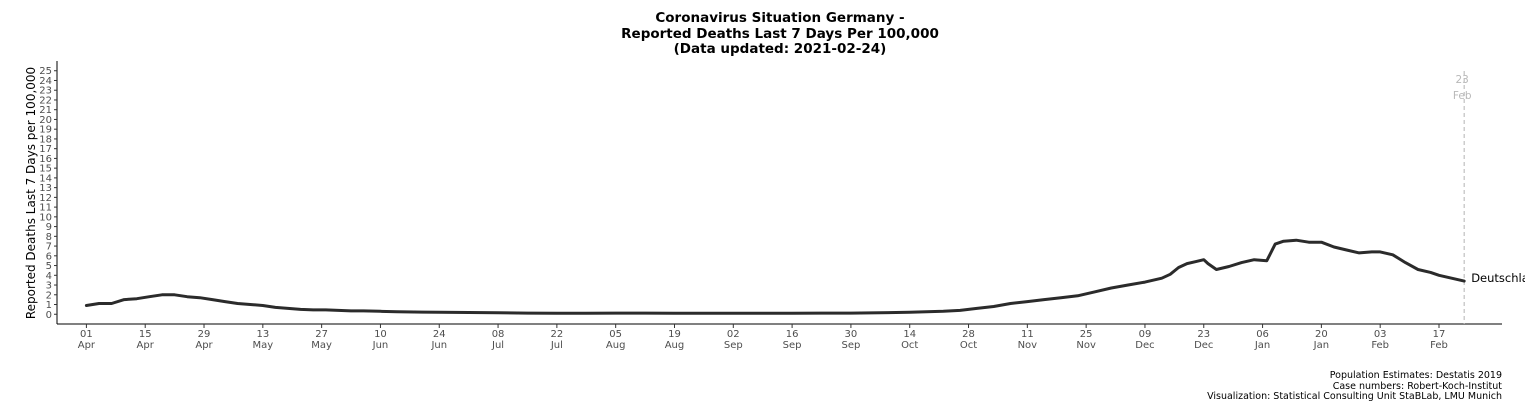 Image resolution: width=1525 pixels, height=413 pixels. What do you see at coordinates (45, 120) in the screenshot?
I see `y-tick-label: 20` at bounding box center [45, 120].